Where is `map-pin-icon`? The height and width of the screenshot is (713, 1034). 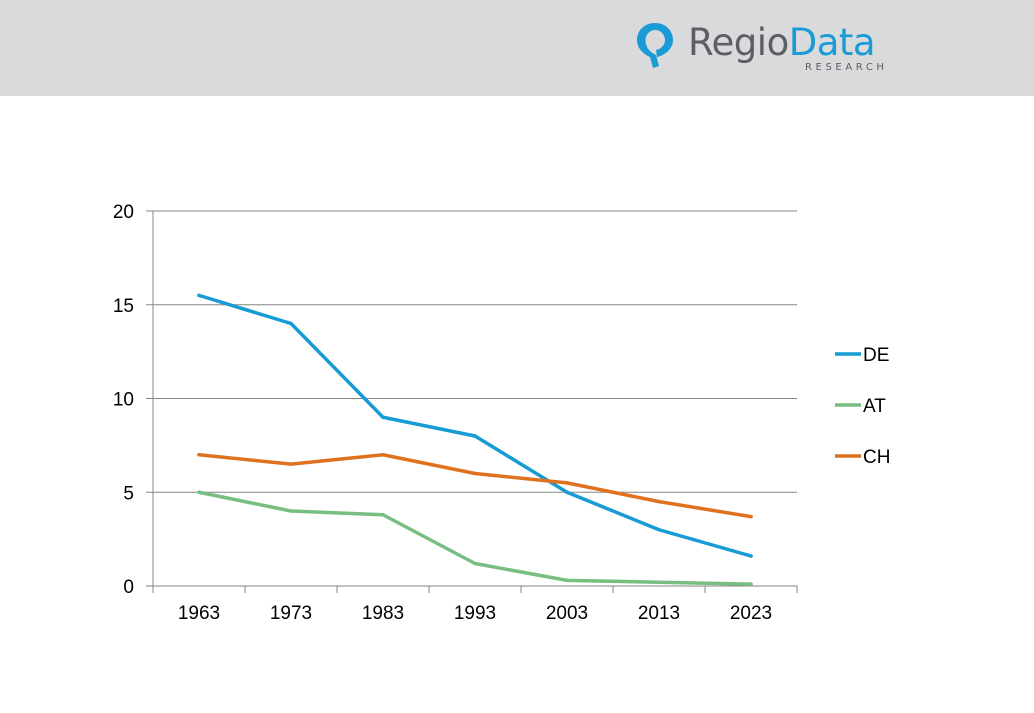 map-pin-icon is located at coordinates (655, 45).